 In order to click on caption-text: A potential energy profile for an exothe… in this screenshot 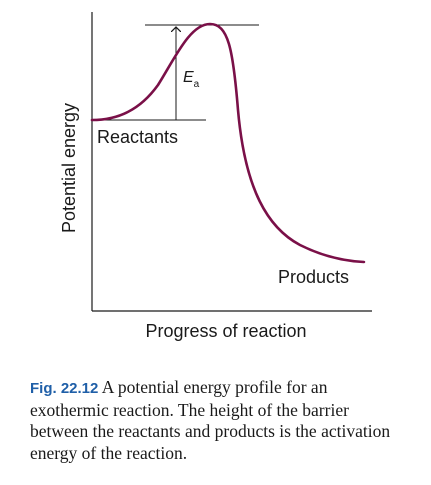, I will do `click(210, 420)`.